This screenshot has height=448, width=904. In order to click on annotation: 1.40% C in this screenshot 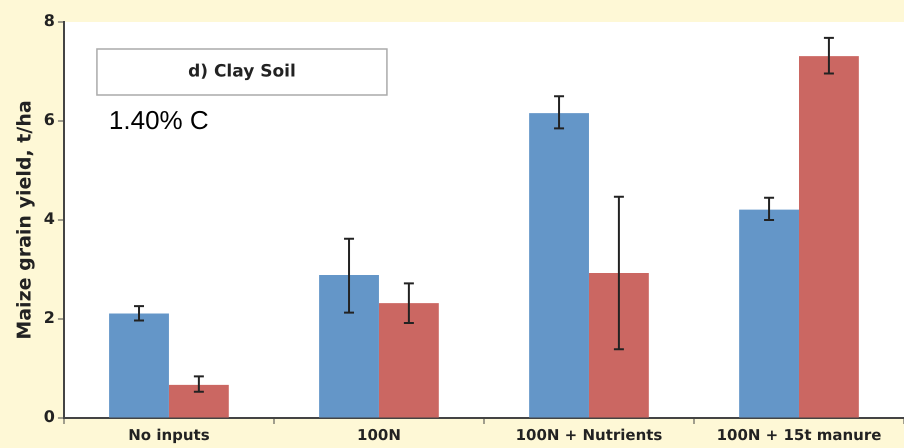, I will do `click(158, 120)`.